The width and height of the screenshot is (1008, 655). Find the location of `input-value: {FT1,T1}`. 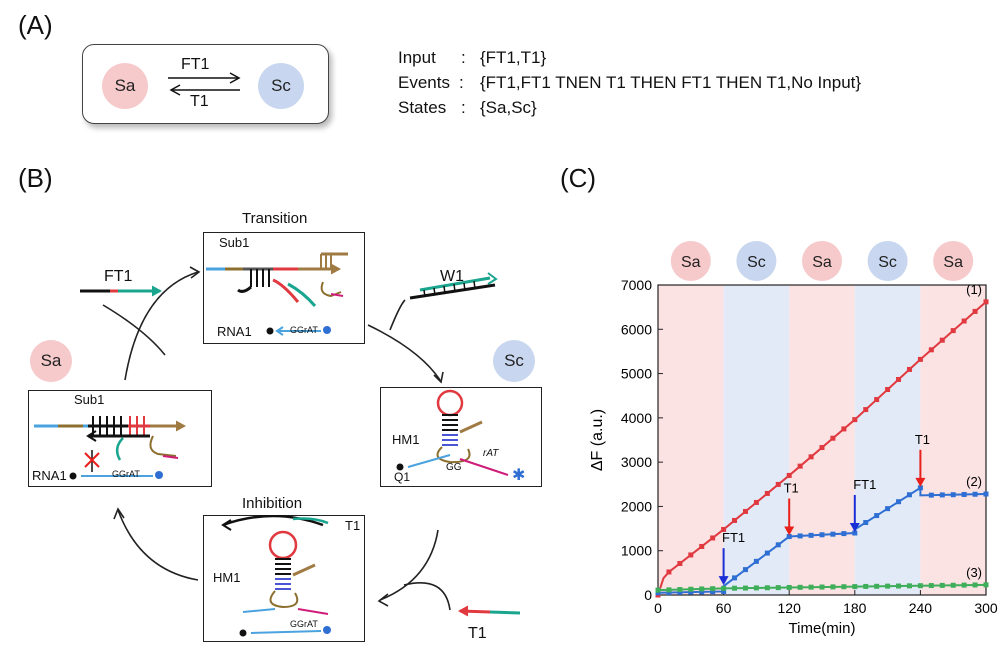

input-value: {FT1,T1} is located at coordinates (513, 57).